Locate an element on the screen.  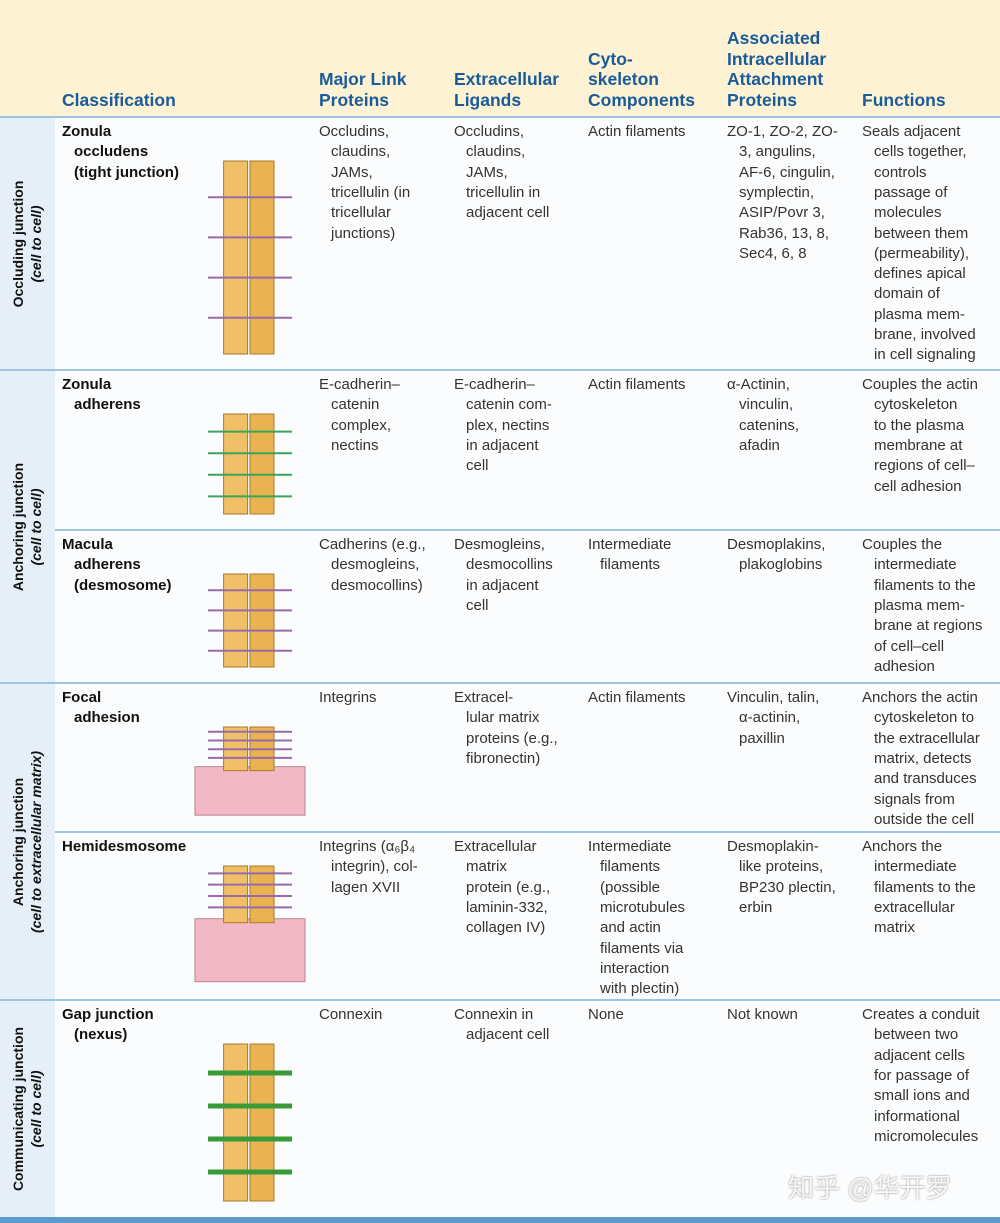
cell-line: erbin is located at coordinates (756, 907).